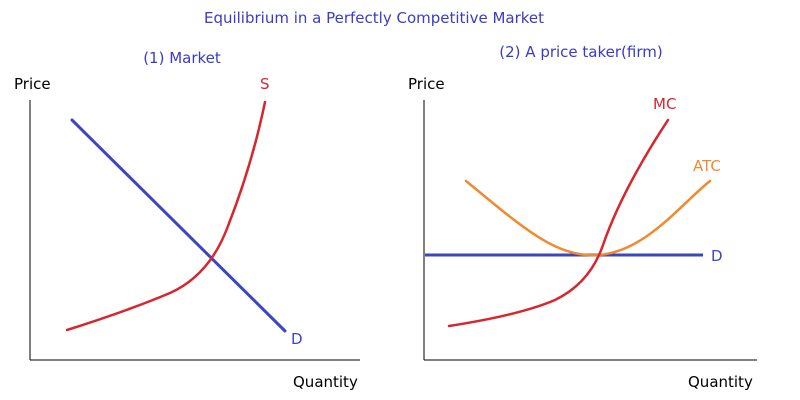 The image size is (800, 400). What do you see at coordinates (297, 339) in the screenshot?
I see `market-demand-label: D` at bounding box center [297, 339].